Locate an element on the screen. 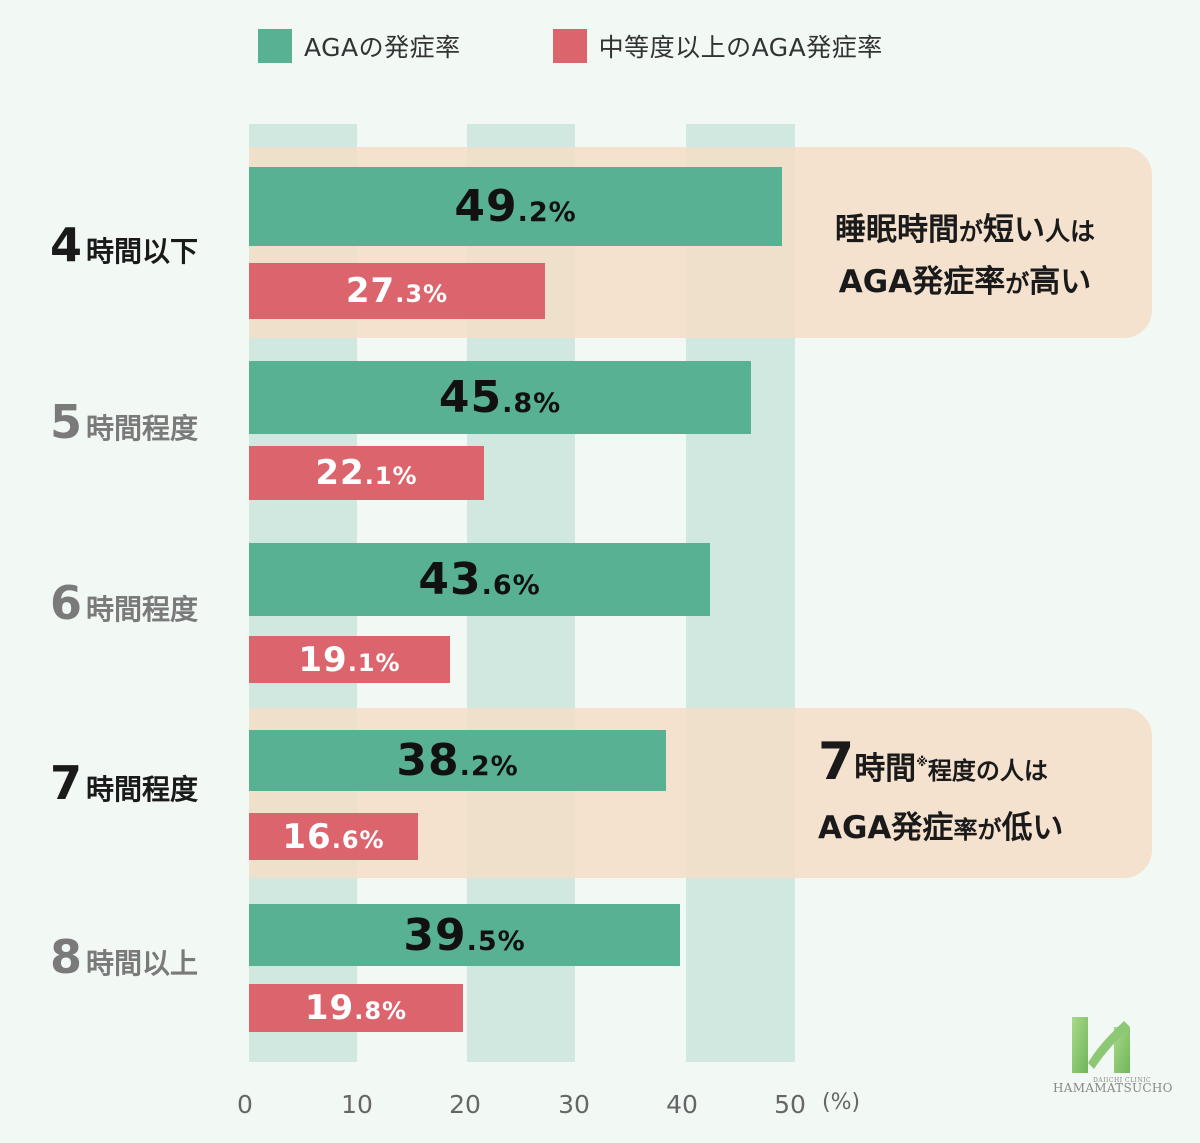  logo-title: HAMAMATSUCHO is located at coordinates (1113, 1088).